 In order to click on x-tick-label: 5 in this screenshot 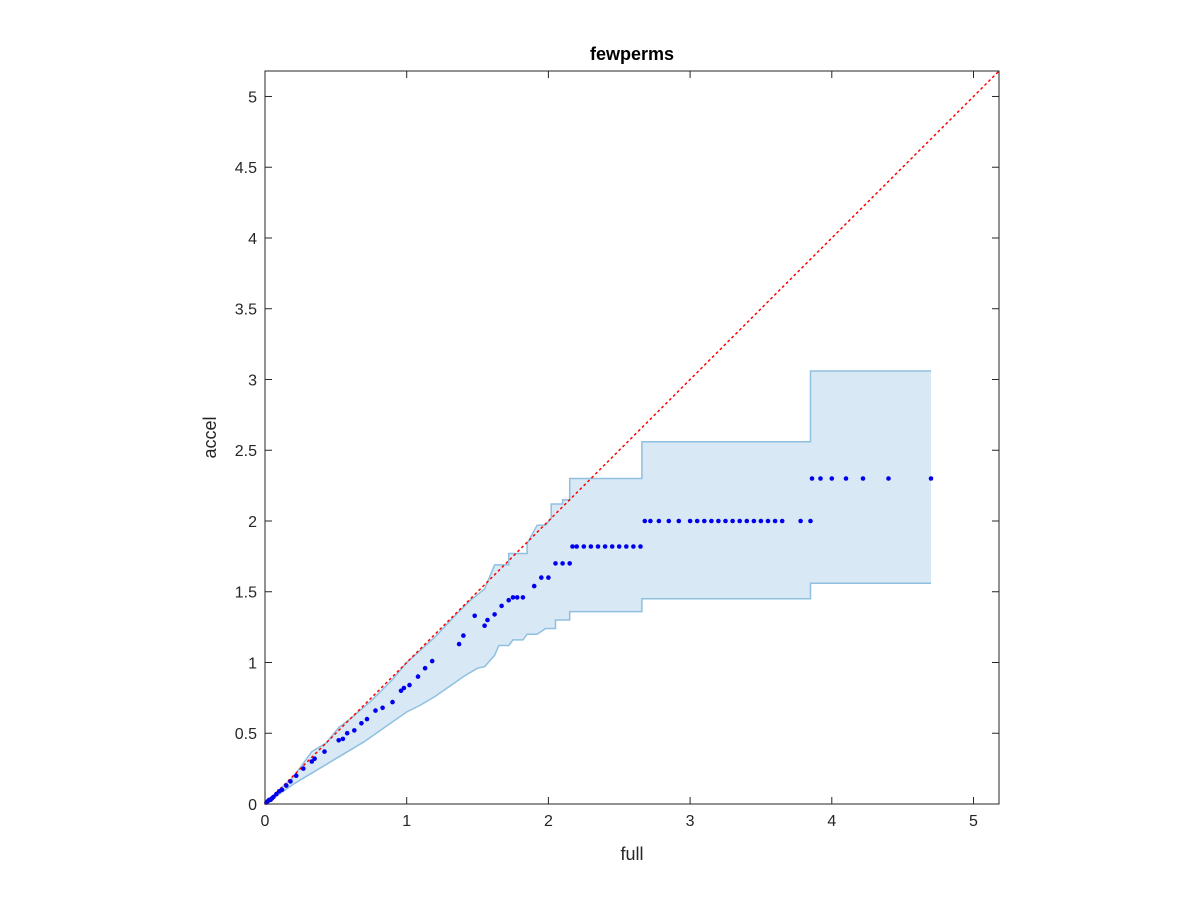, I will do `click(973, 821)`.